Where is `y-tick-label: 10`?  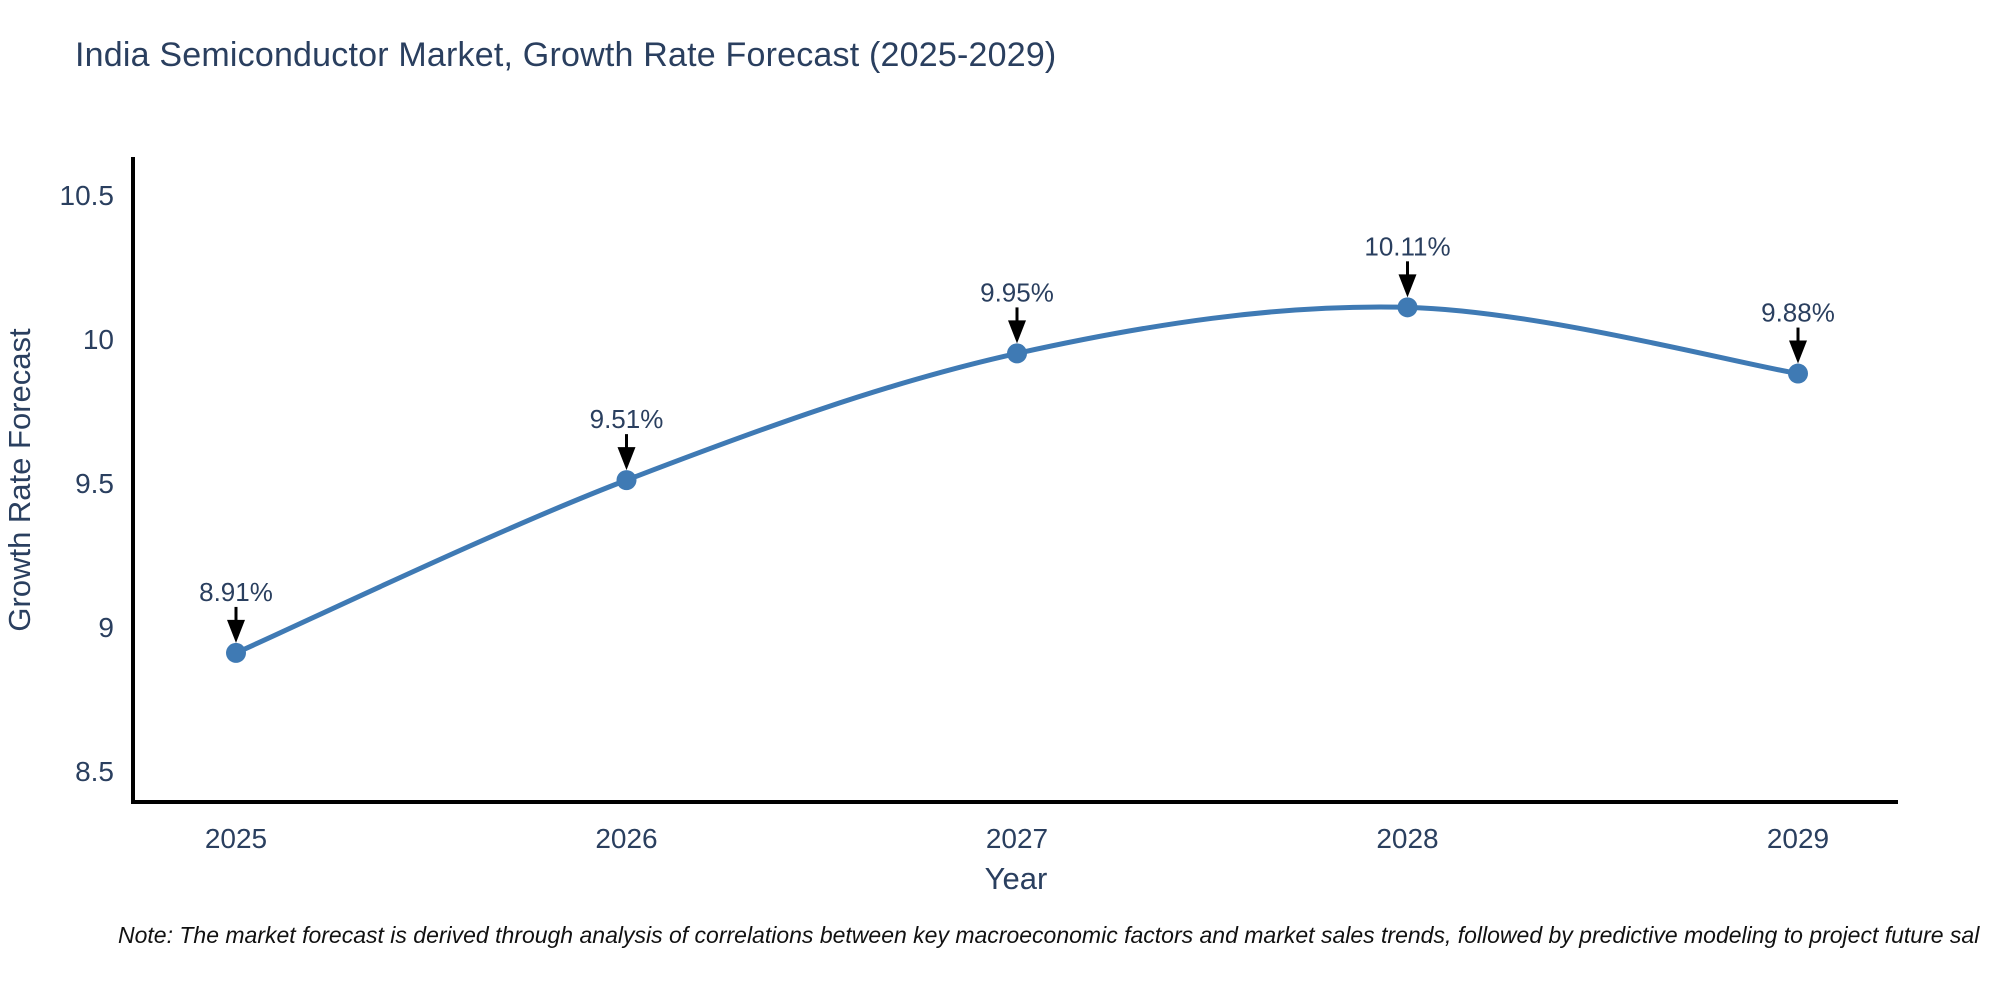 y-tick-label: 10 is located at coordinates (98, 339).